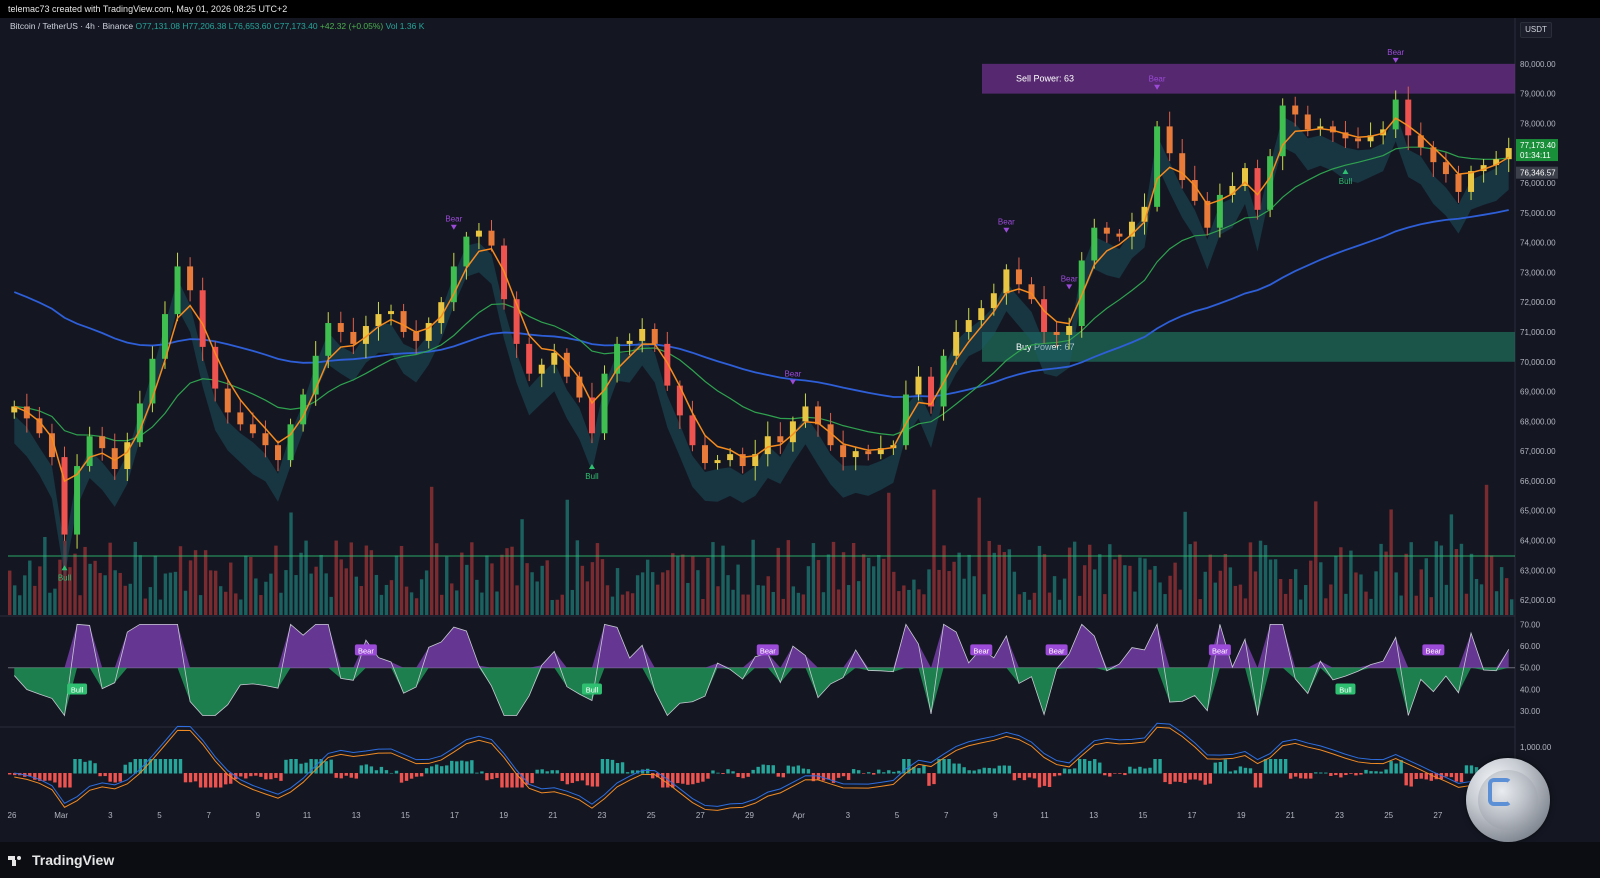 The height and width of the screenshot is (878, 1600). What do you see at coordinates (1045, 79) in the screenshot?
I see `power-zone-label: Sell Power: 63` at bounding box center [1045, 79].